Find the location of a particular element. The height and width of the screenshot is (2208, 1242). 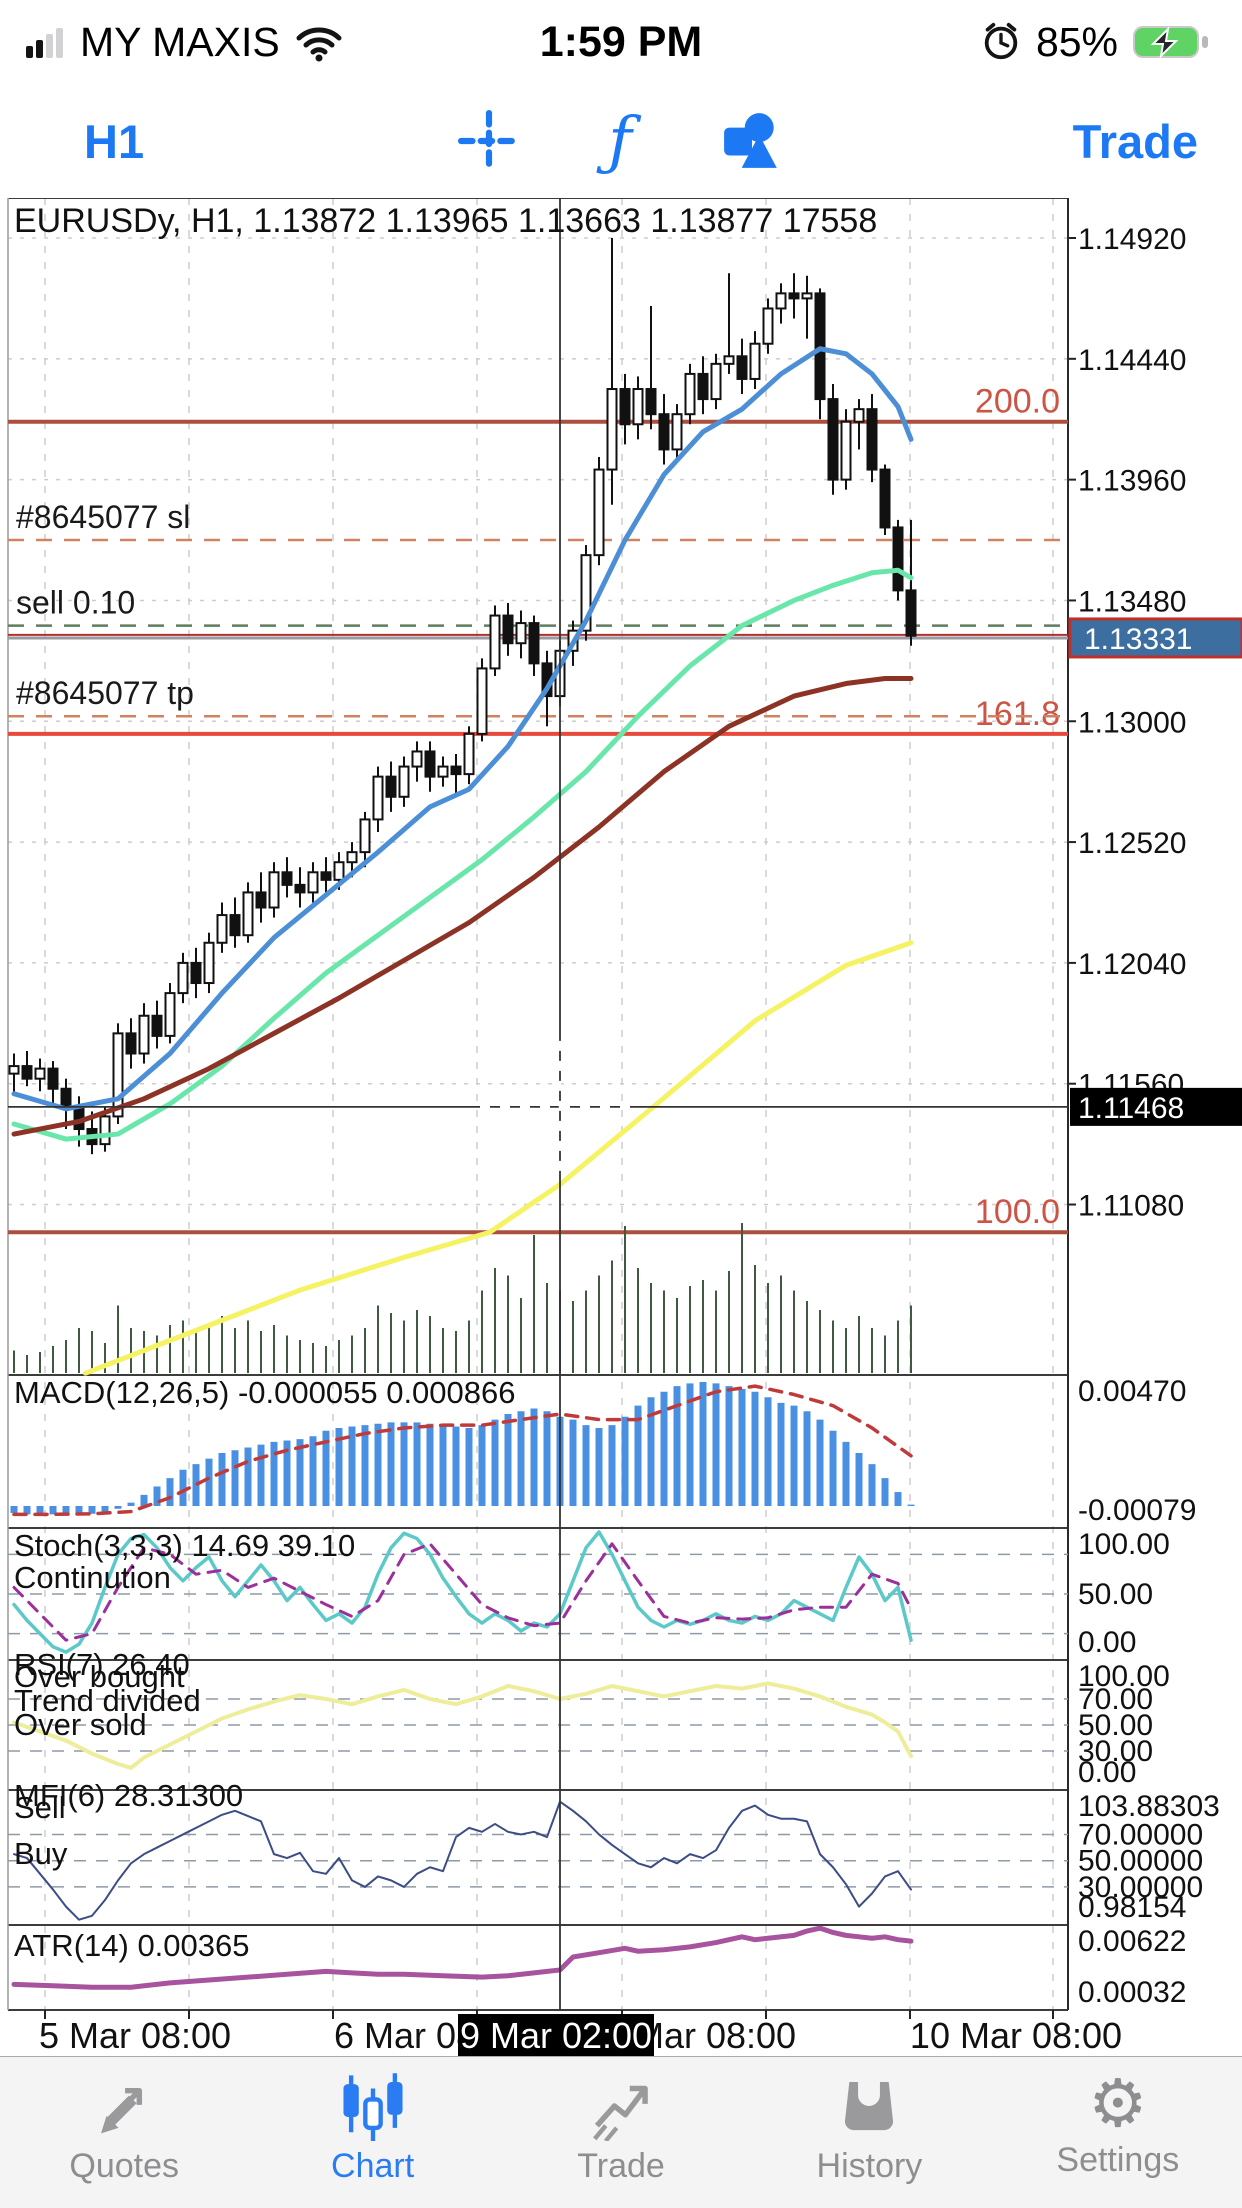

svg-text: 70.00000 is located at coordinates (1140, 1834).